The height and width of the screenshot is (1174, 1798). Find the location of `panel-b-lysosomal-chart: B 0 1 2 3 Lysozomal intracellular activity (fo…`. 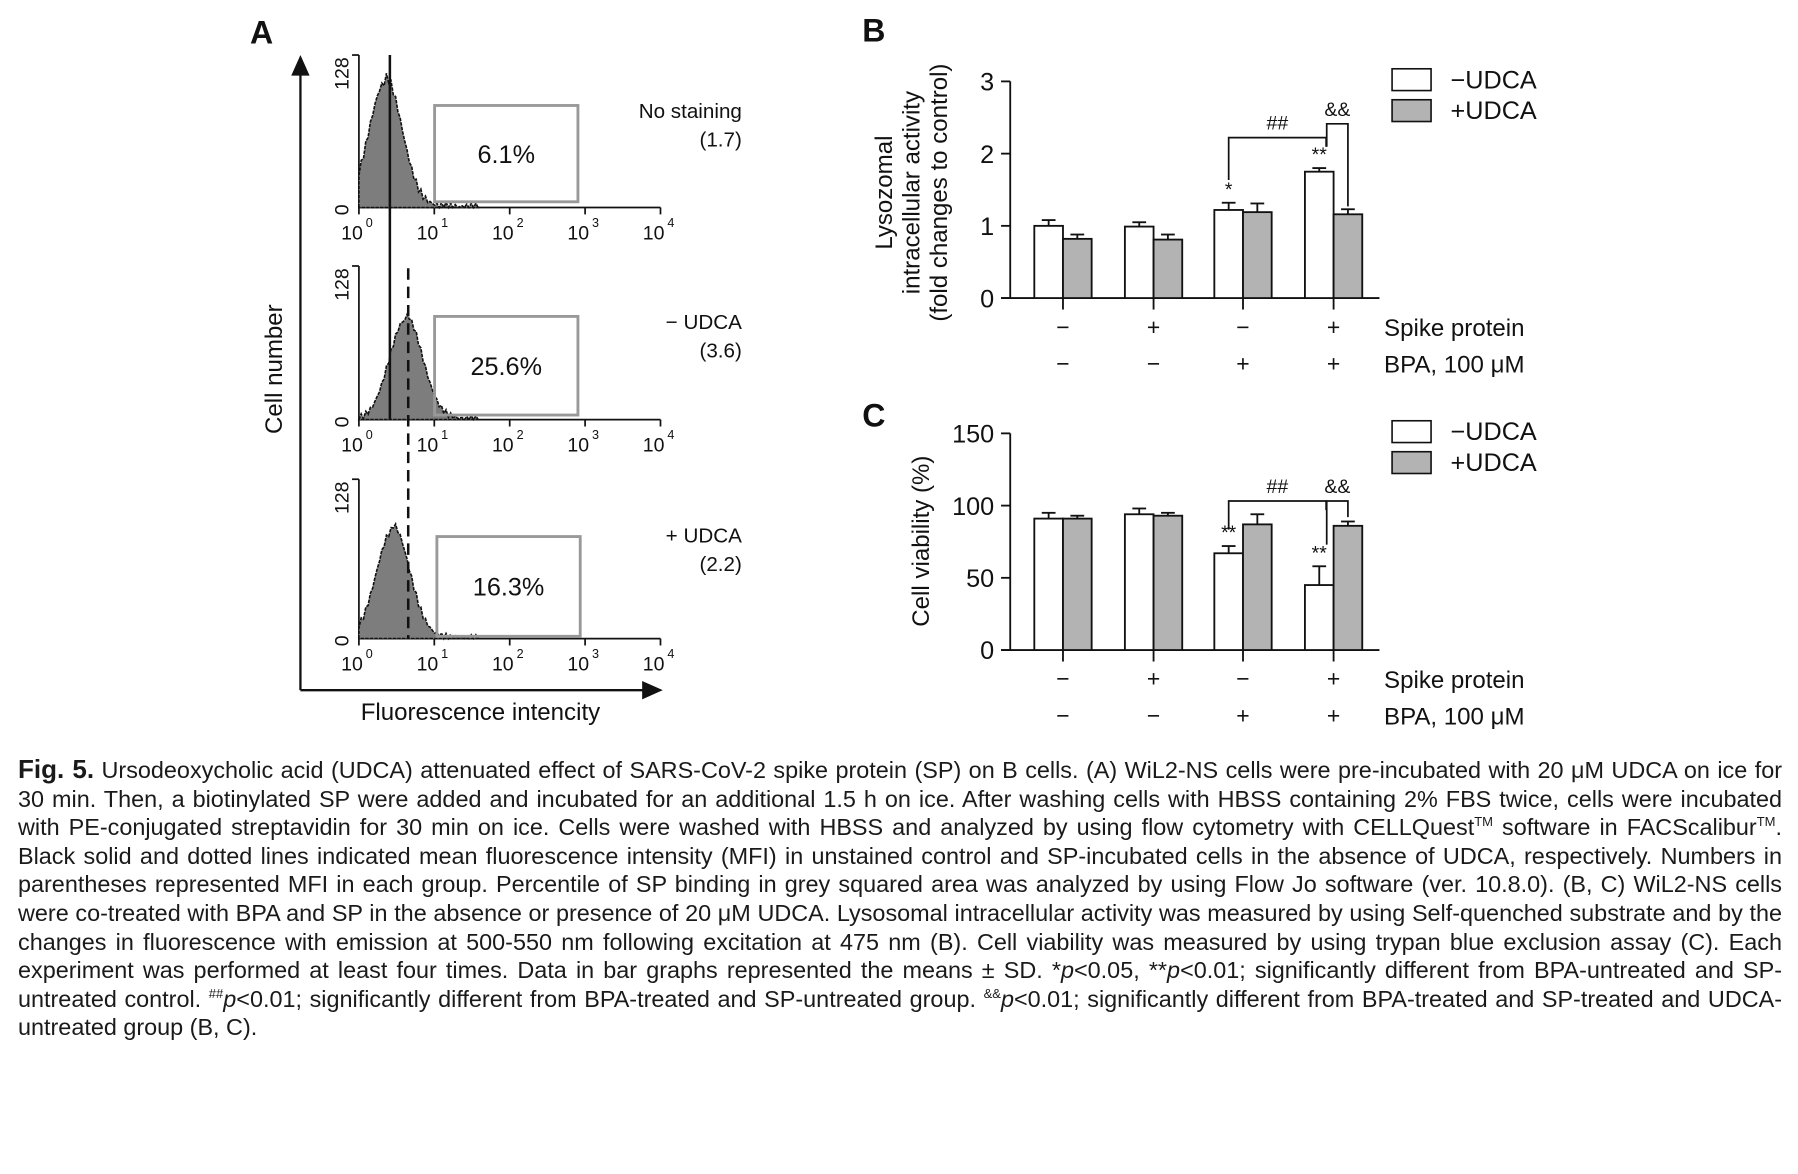

panel-b-lysosomal-chart: B 0 1 2 3 Lysozomal intracellular activity (fo… is located at coordinates (1199, 195).